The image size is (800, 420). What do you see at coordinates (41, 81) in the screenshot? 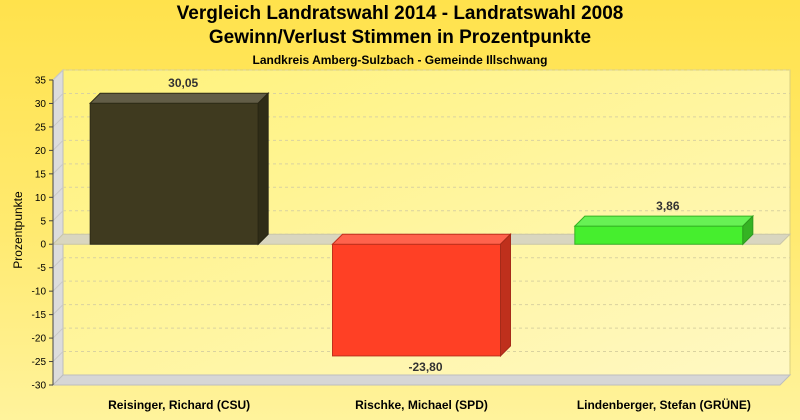
I see `y-tick-label: 35` at bounding box center [41, 81].